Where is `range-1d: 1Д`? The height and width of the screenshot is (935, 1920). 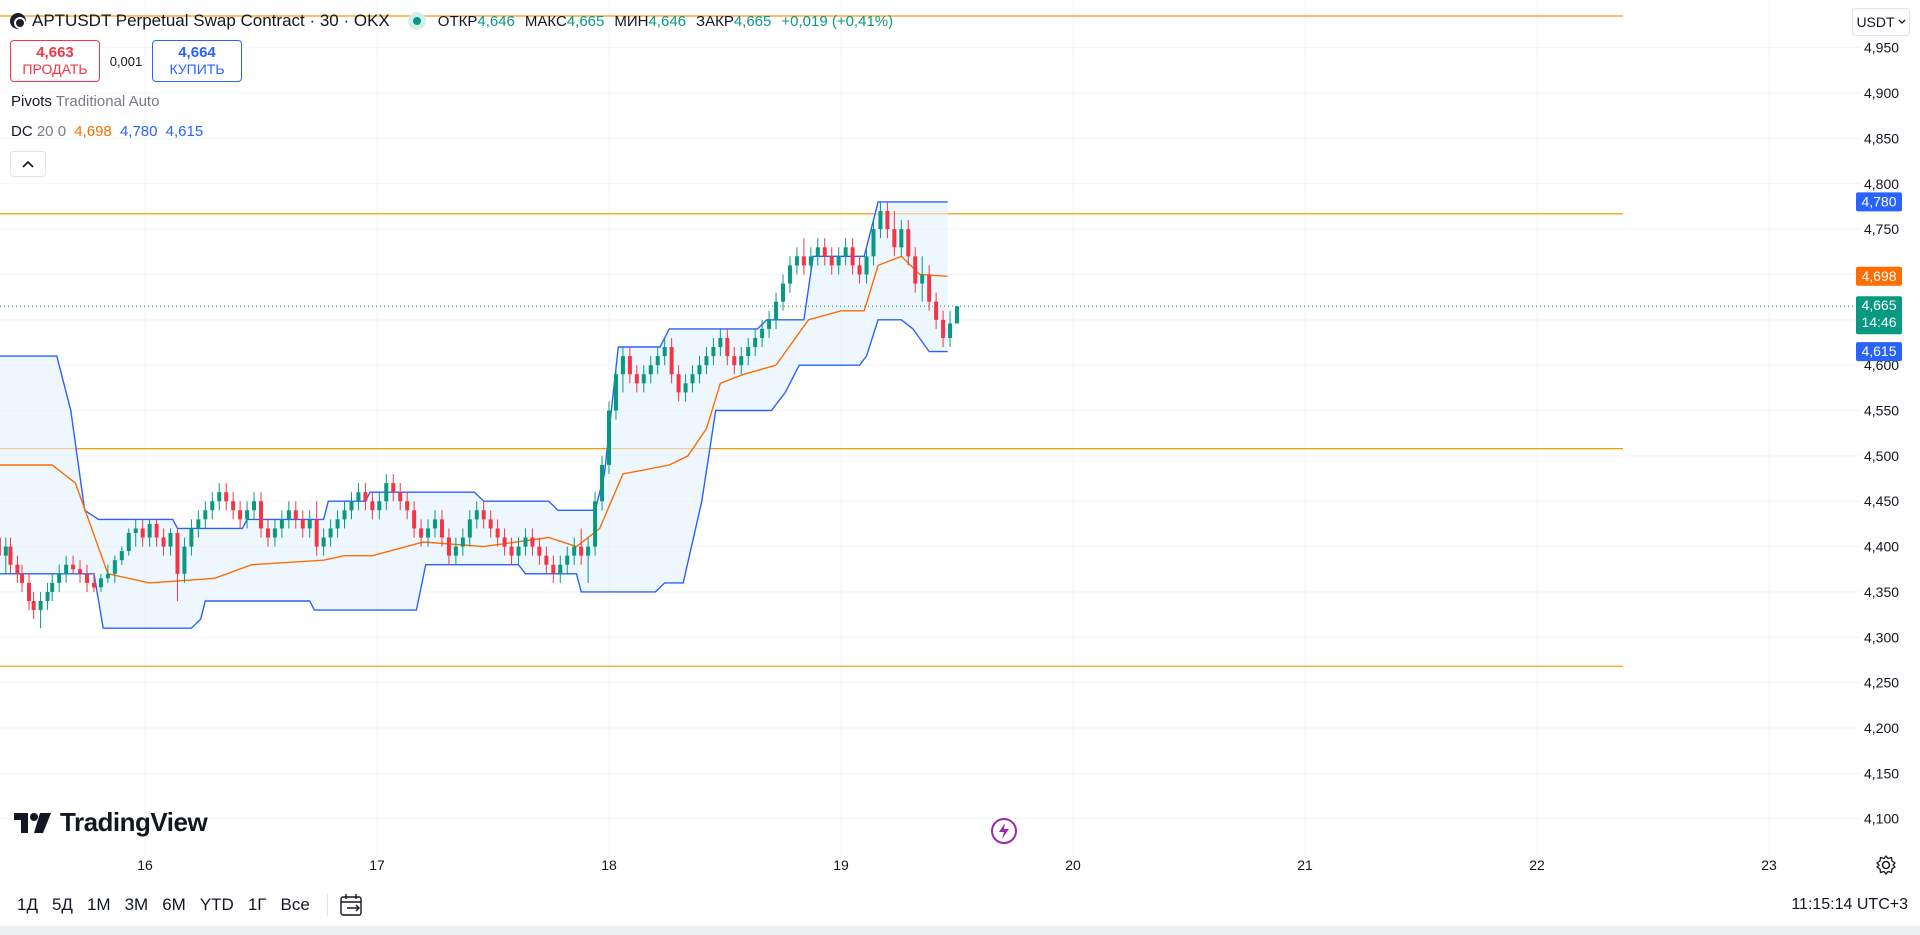
range-1d: 1Д is located at coordinates (27, 904).